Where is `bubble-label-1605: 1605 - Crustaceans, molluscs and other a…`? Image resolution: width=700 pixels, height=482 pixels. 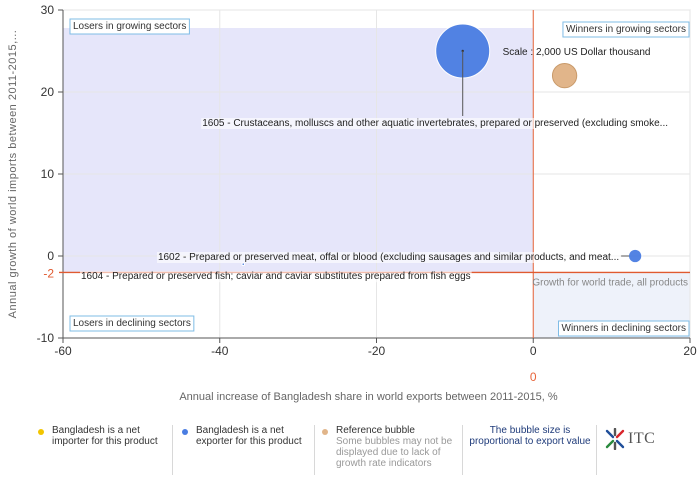 bubble-label-1605: 1605 - Crustaceans, molluscs and other a… is located at coordinates (435, 123).